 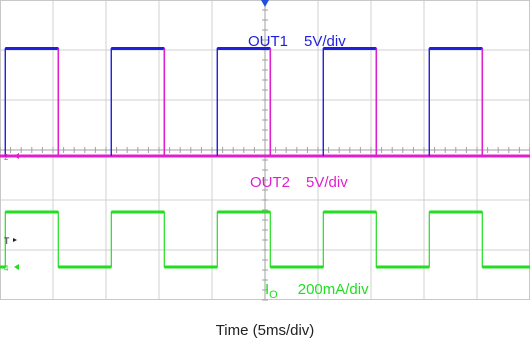 I want to click on series-label-io: IO 200mA/div, so click(x=317, y=291).